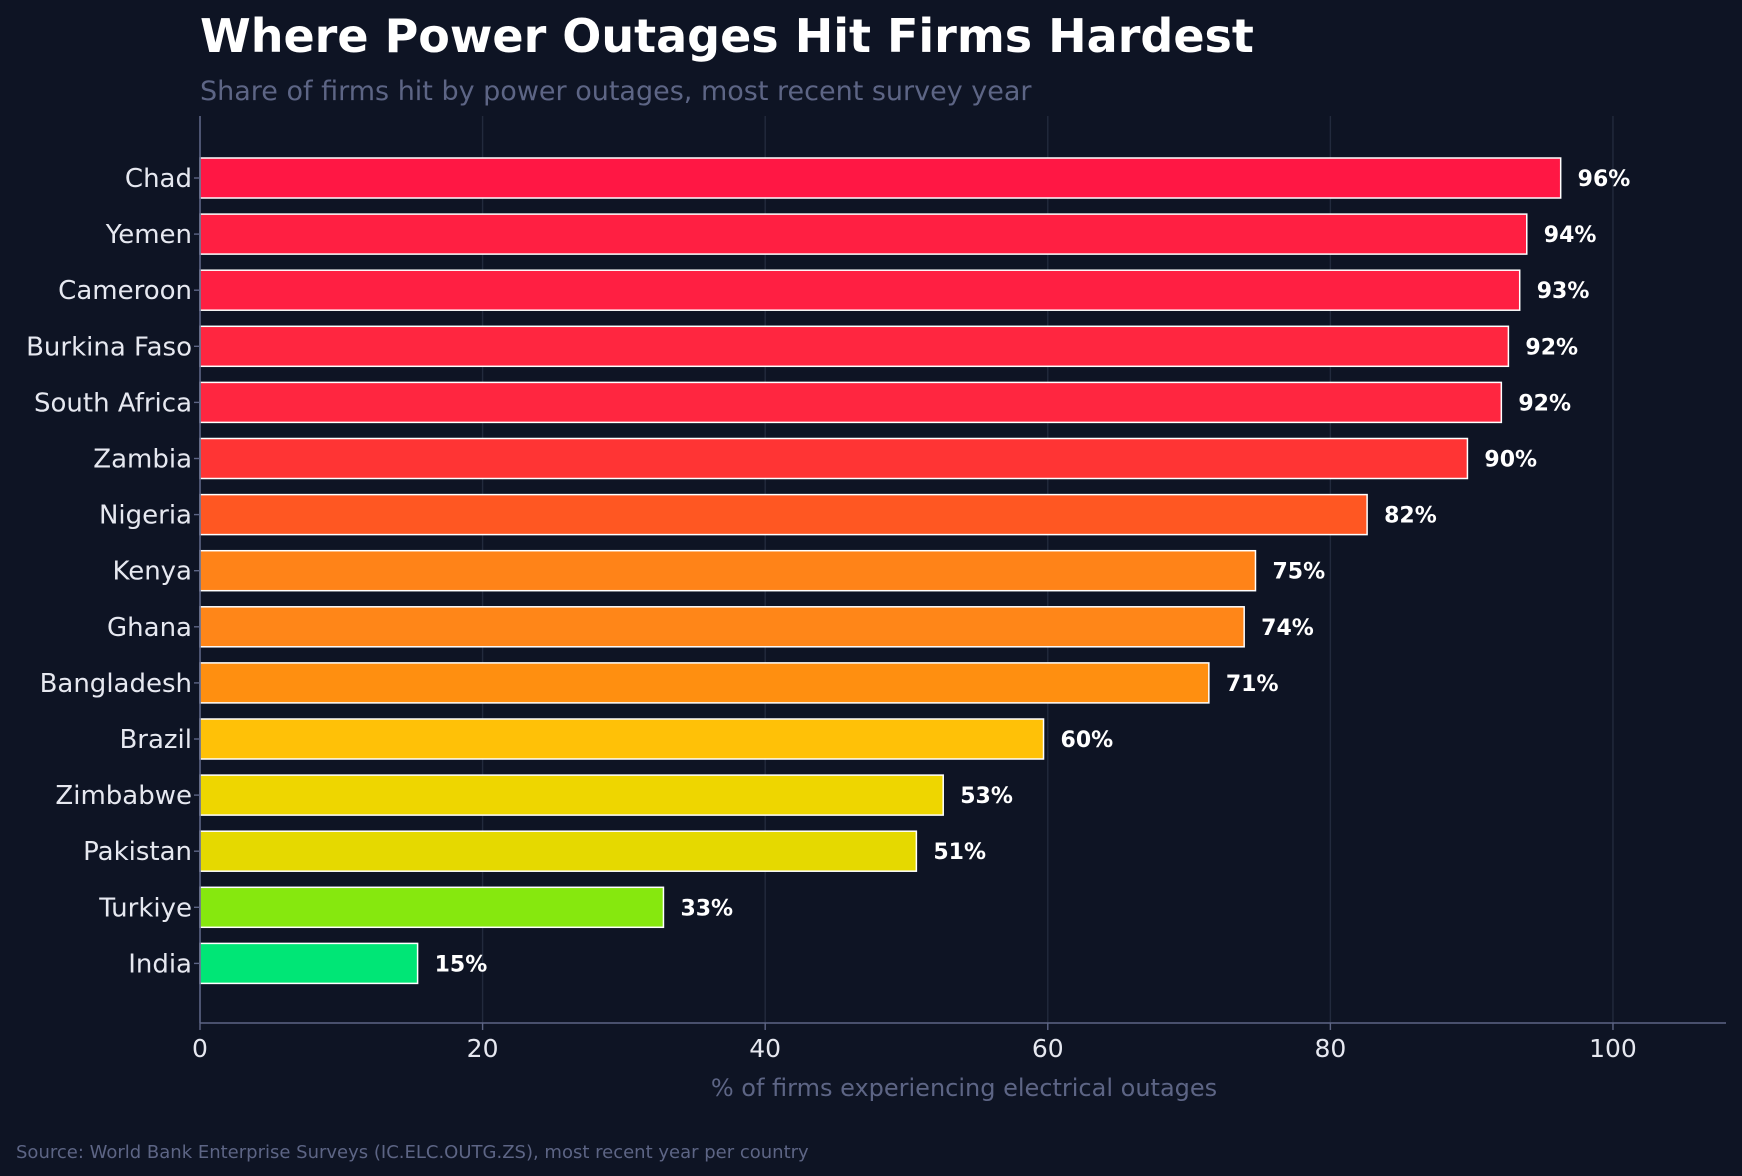 This screenshot has height=1176, width=1742. I want to click on bar-cameroon, so click(860, 290).